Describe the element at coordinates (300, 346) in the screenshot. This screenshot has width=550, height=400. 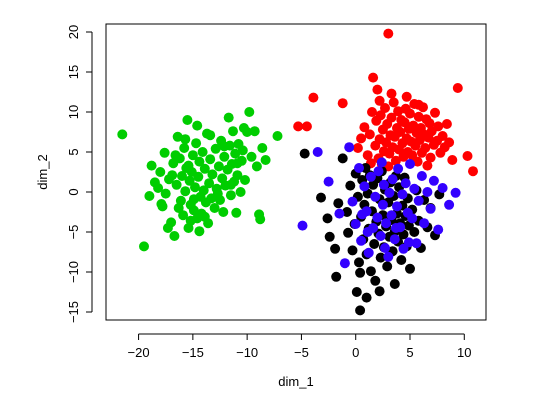
I see `x-axis: −20 −15 −10 −5 0 5 10` at that location.